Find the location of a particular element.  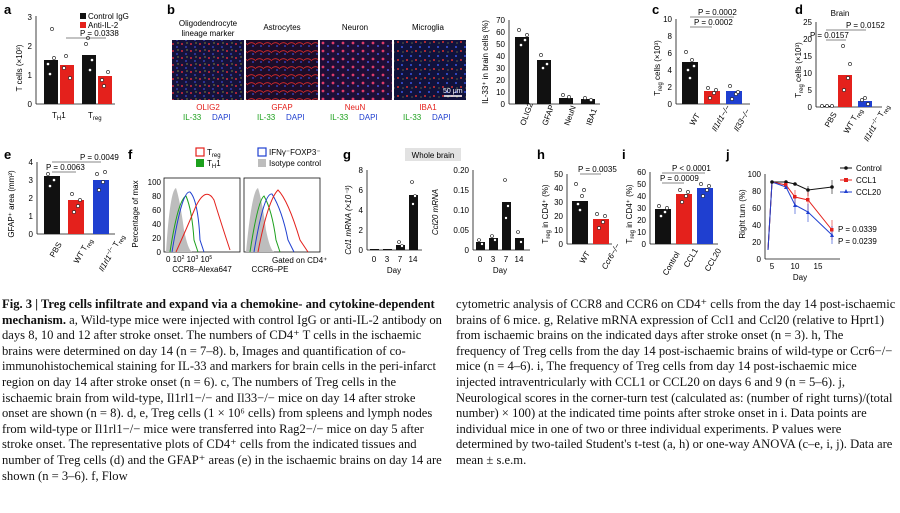

panel-g2-xtick: 7 is located at coordinates (506, 259).